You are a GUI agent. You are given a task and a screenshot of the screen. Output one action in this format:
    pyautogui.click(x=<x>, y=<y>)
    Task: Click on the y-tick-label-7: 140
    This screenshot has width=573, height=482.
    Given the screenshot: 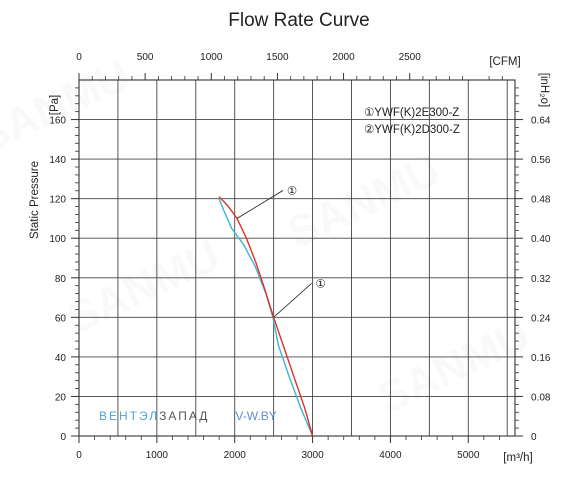 What is the action you would take?
    pyautogui.click(x=57, y=160)
    